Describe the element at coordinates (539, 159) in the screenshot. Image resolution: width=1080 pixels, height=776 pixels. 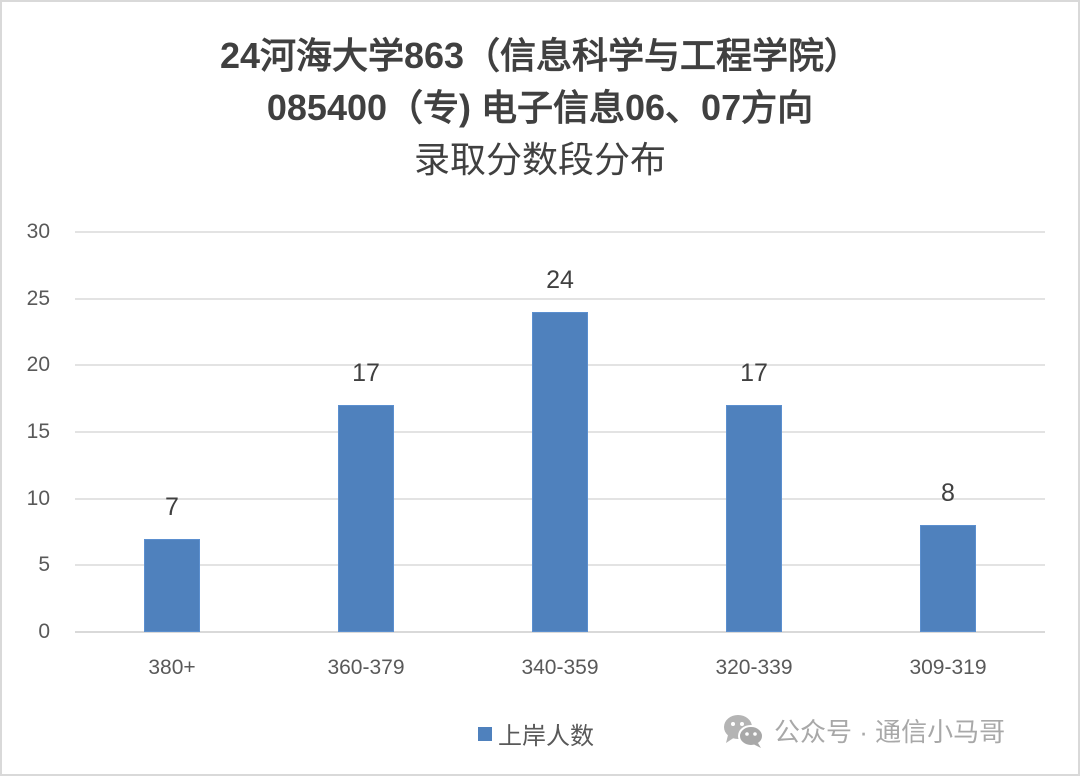
I see `title-line-3: 录取分数段分布` at that location.